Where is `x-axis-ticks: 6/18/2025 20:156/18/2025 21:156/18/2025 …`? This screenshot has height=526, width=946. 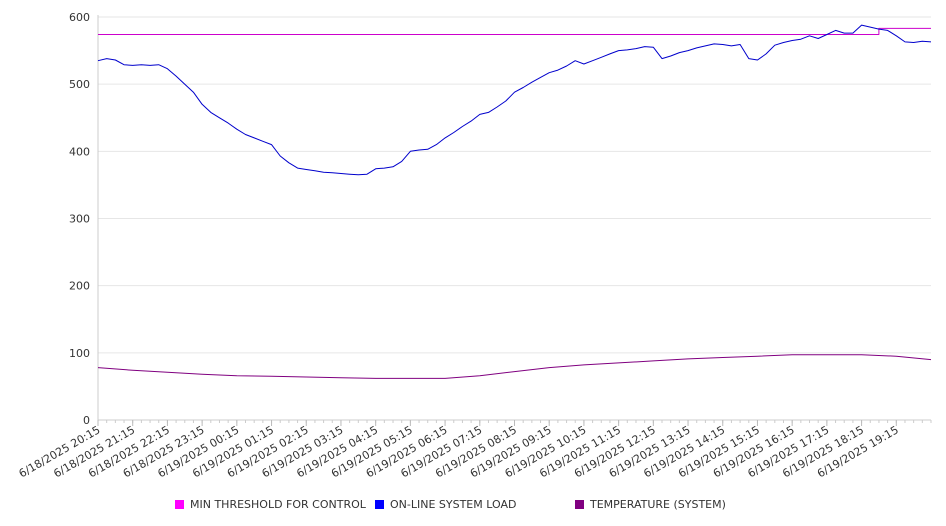
x-axis-ticks: 6/18/2025 20:156/18/2025 21:156/18/2025 … is located at coordinates (459, 451).